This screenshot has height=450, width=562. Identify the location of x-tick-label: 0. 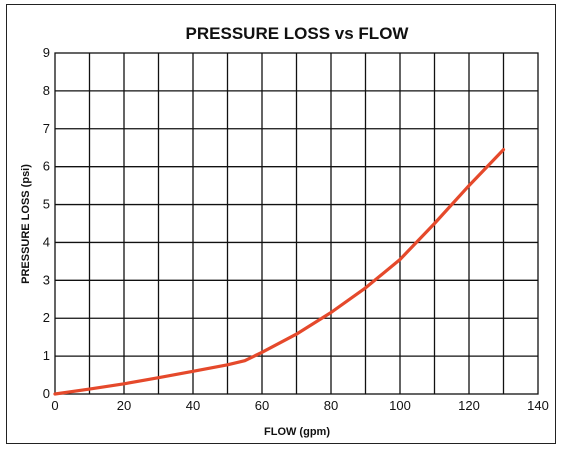
(54, 405).